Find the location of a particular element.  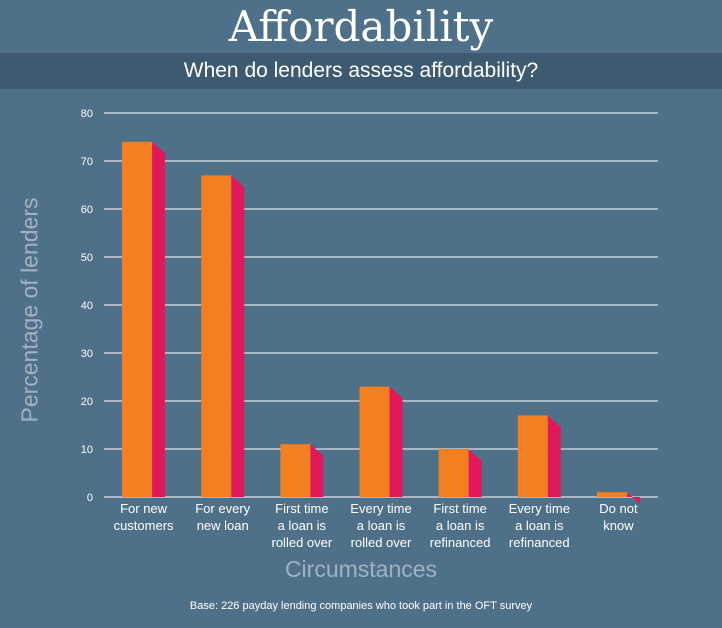

y-tick-label: 0 is located at coordinates (90, 498).